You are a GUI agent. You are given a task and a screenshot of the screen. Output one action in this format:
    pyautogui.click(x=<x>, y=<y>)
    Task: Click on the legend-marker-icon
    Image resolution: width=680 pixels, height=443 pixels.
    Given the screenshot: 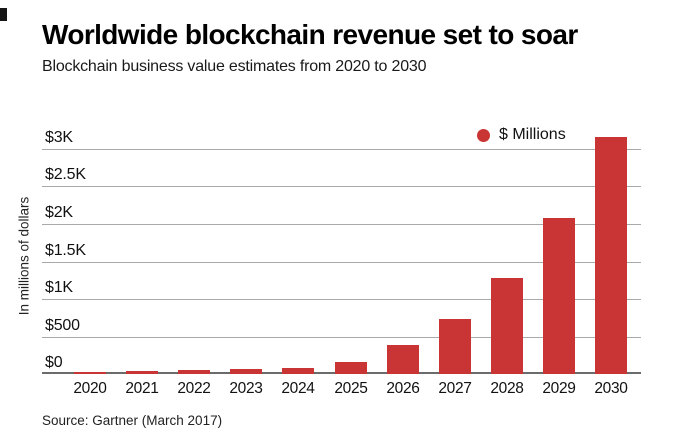 What is the action you would take?
    pyautogui.click(x=483, y=135)
    